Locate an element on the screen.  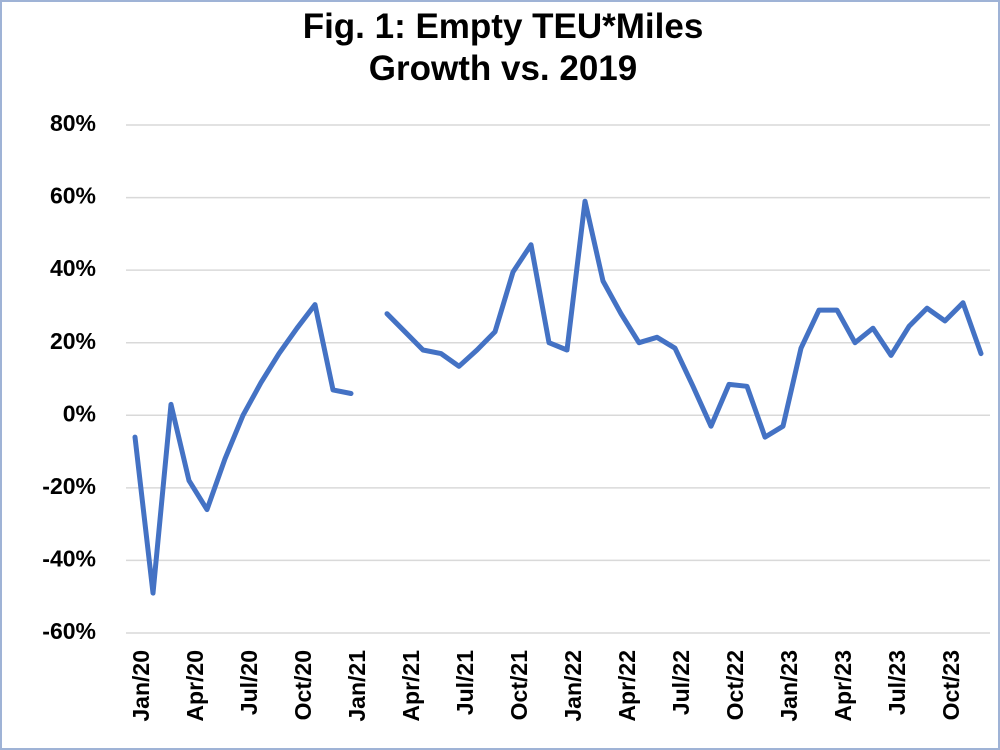
x-tick-label: Jul/20 is located at coordinates (249, 682).